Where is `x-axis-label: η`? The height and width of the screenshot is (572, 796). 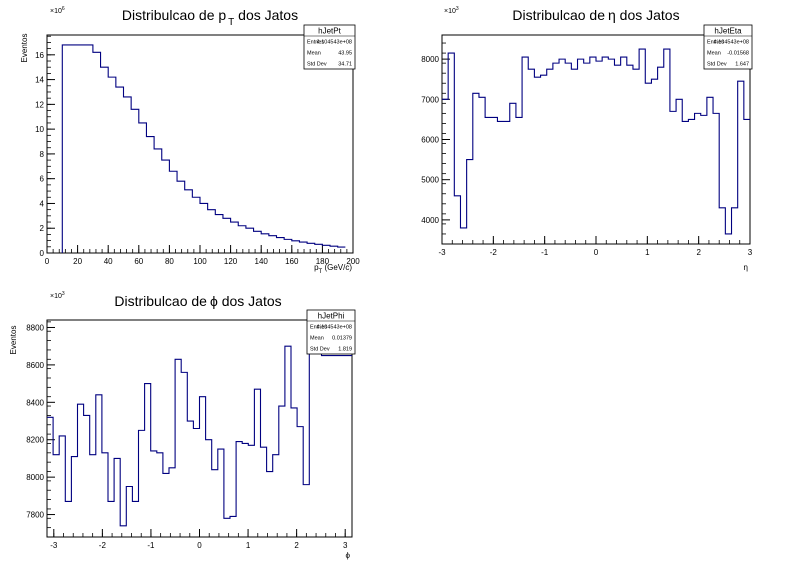
x-axis-label: η is located at coordinates (746, 267).